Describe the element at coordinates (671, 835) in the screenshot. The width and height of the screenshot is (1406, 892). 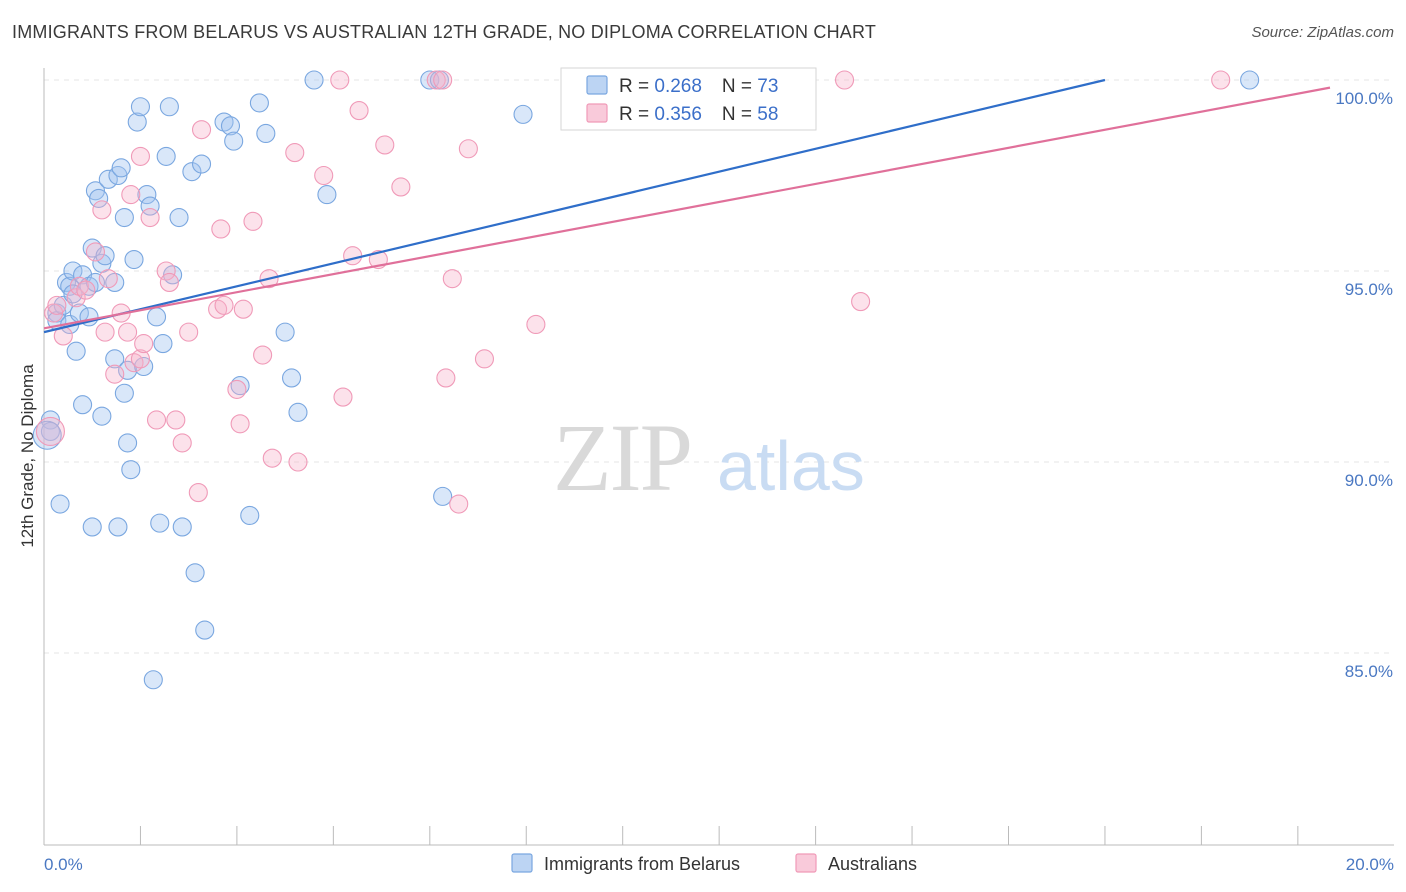
I see `x-ticks` at that location.